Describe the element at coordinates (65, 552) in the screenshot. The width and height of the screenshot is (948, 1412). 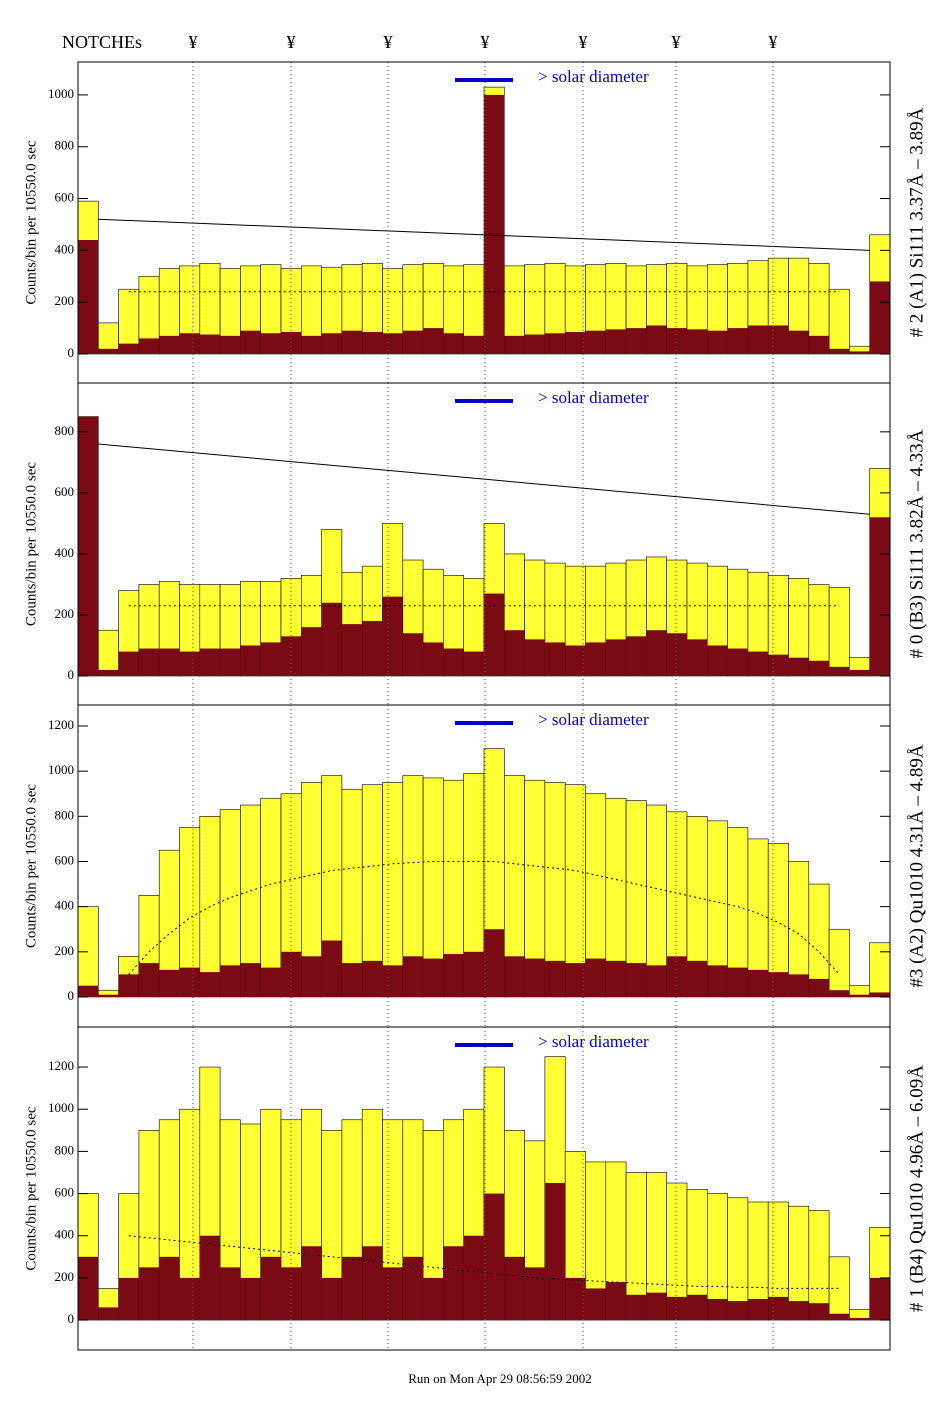
I see `y-tick-label: 400` at that location.